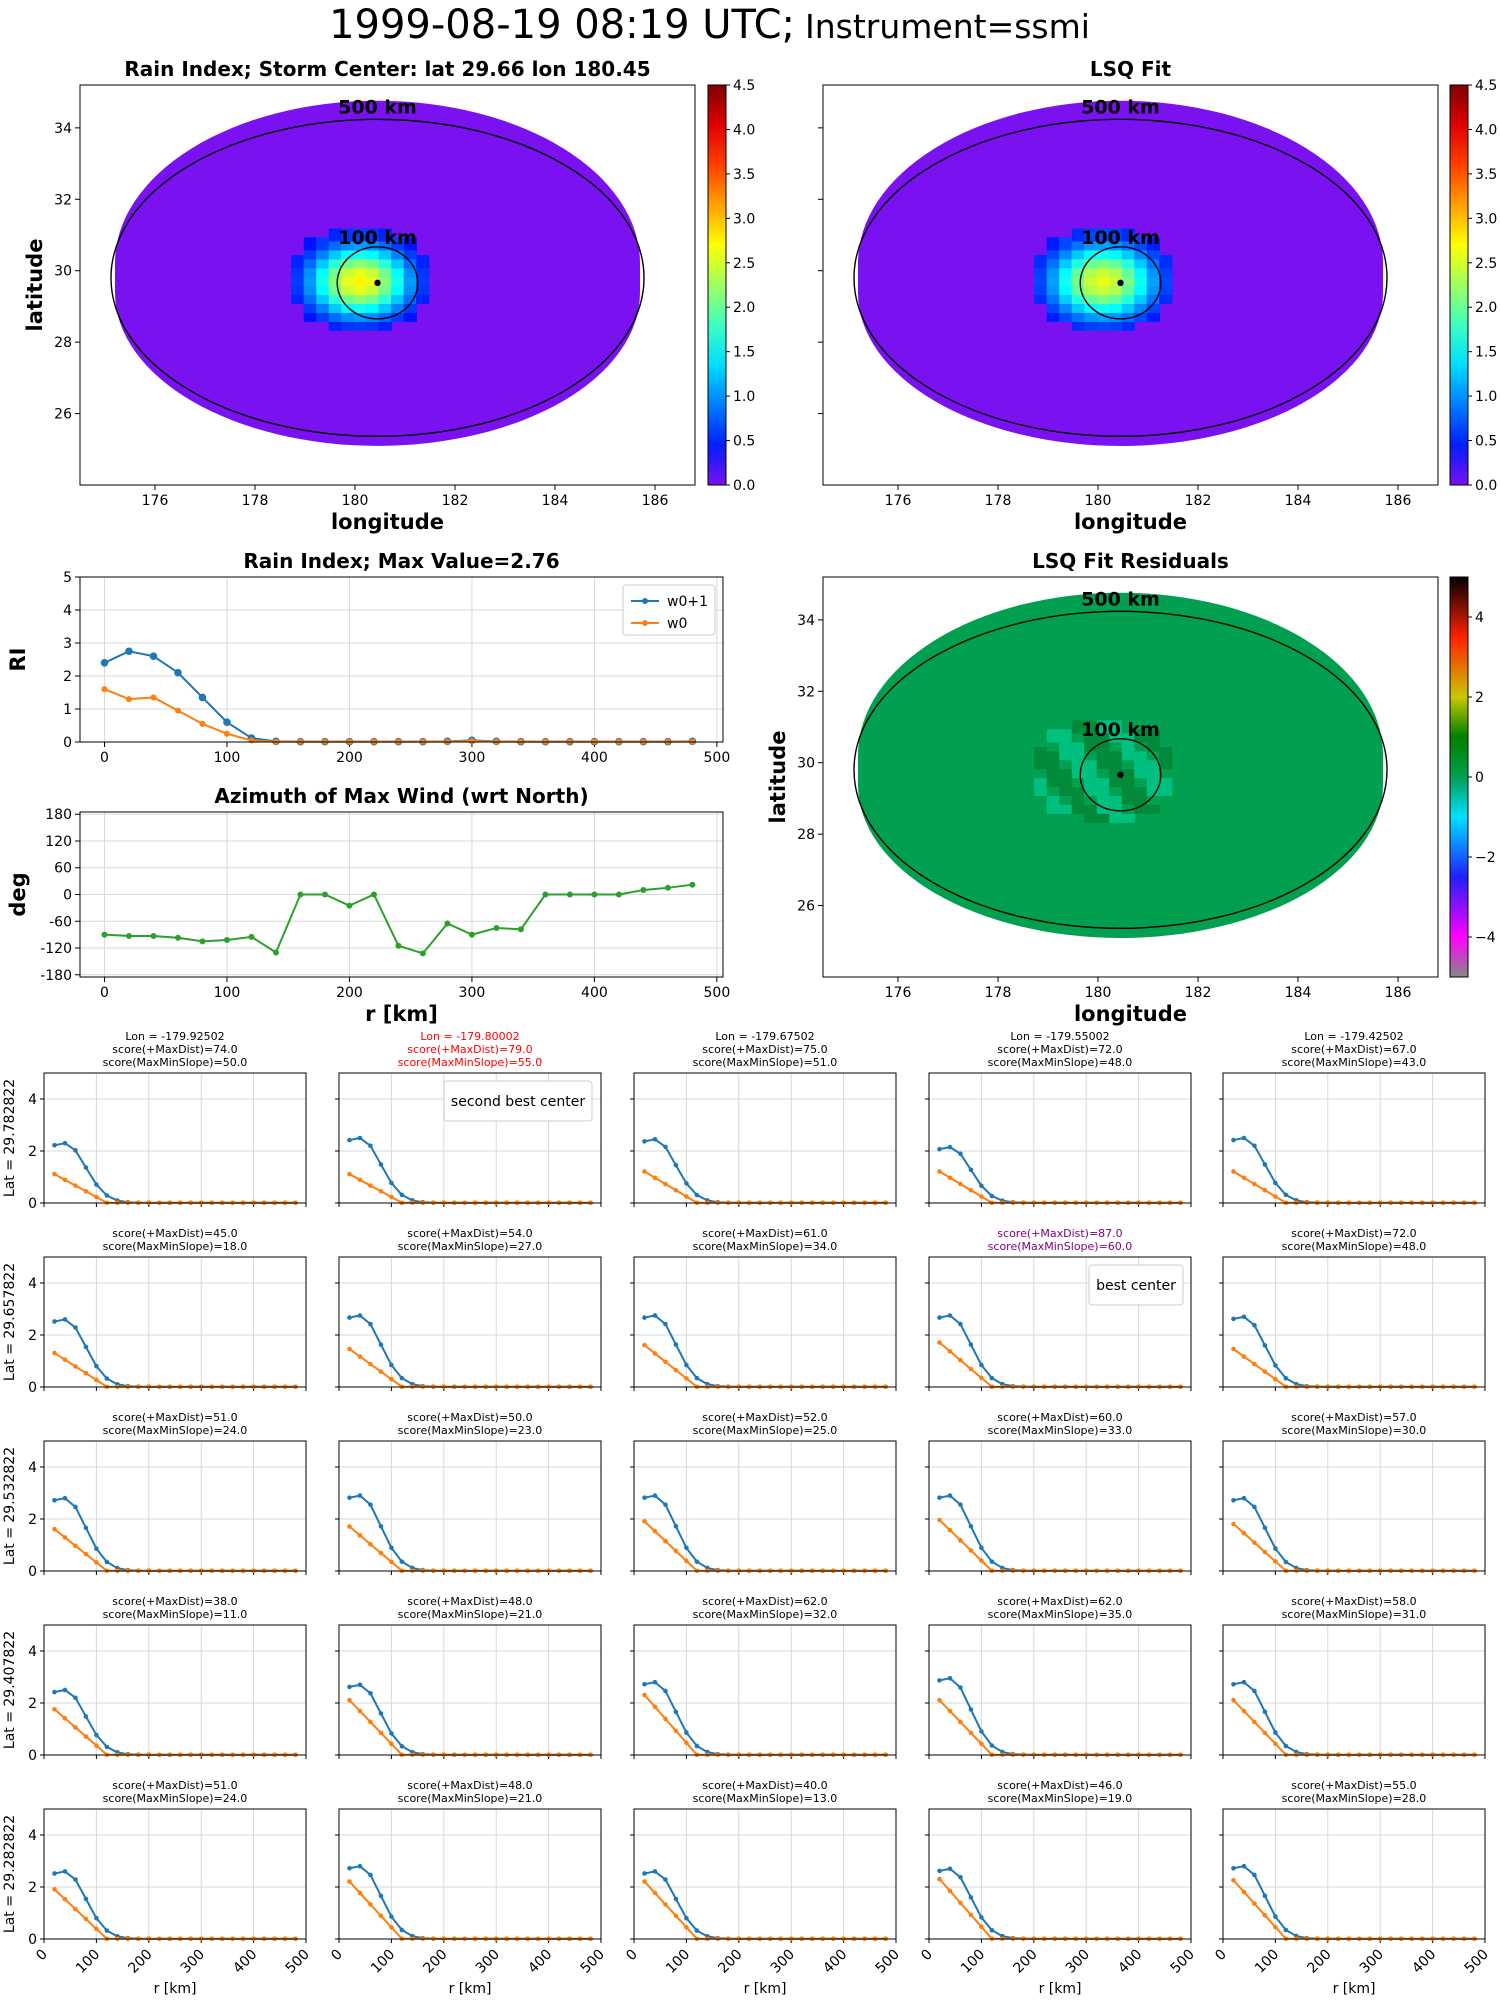  What do you see at coordinates (764, 1417) in the screenshot?
I see `panel-score-maxdist: score(+MaxDist)=52.0` at bounding box center [764, 1417].